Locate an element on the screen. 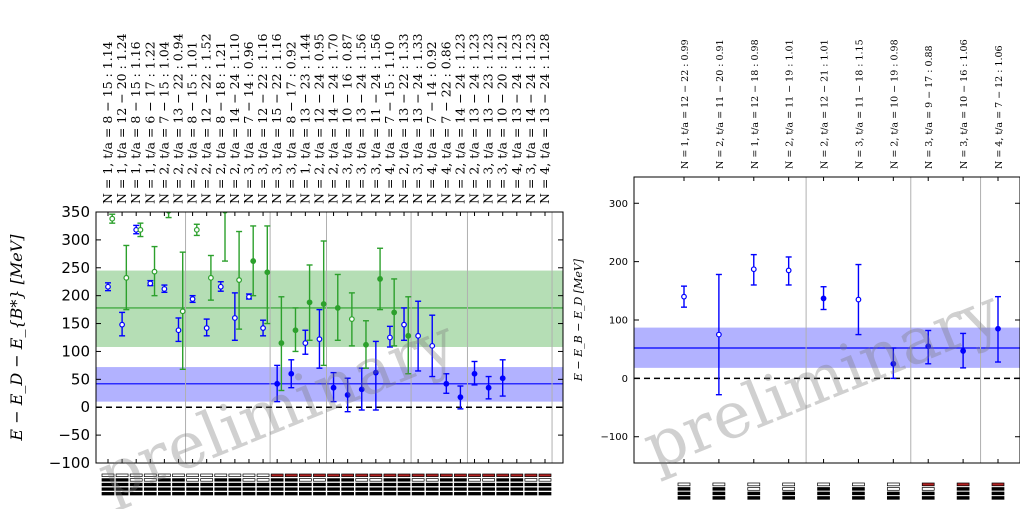  top-label-8: N = 2, t/a = 8 − 18 : 1.21 is located at coordinates (220, 122).